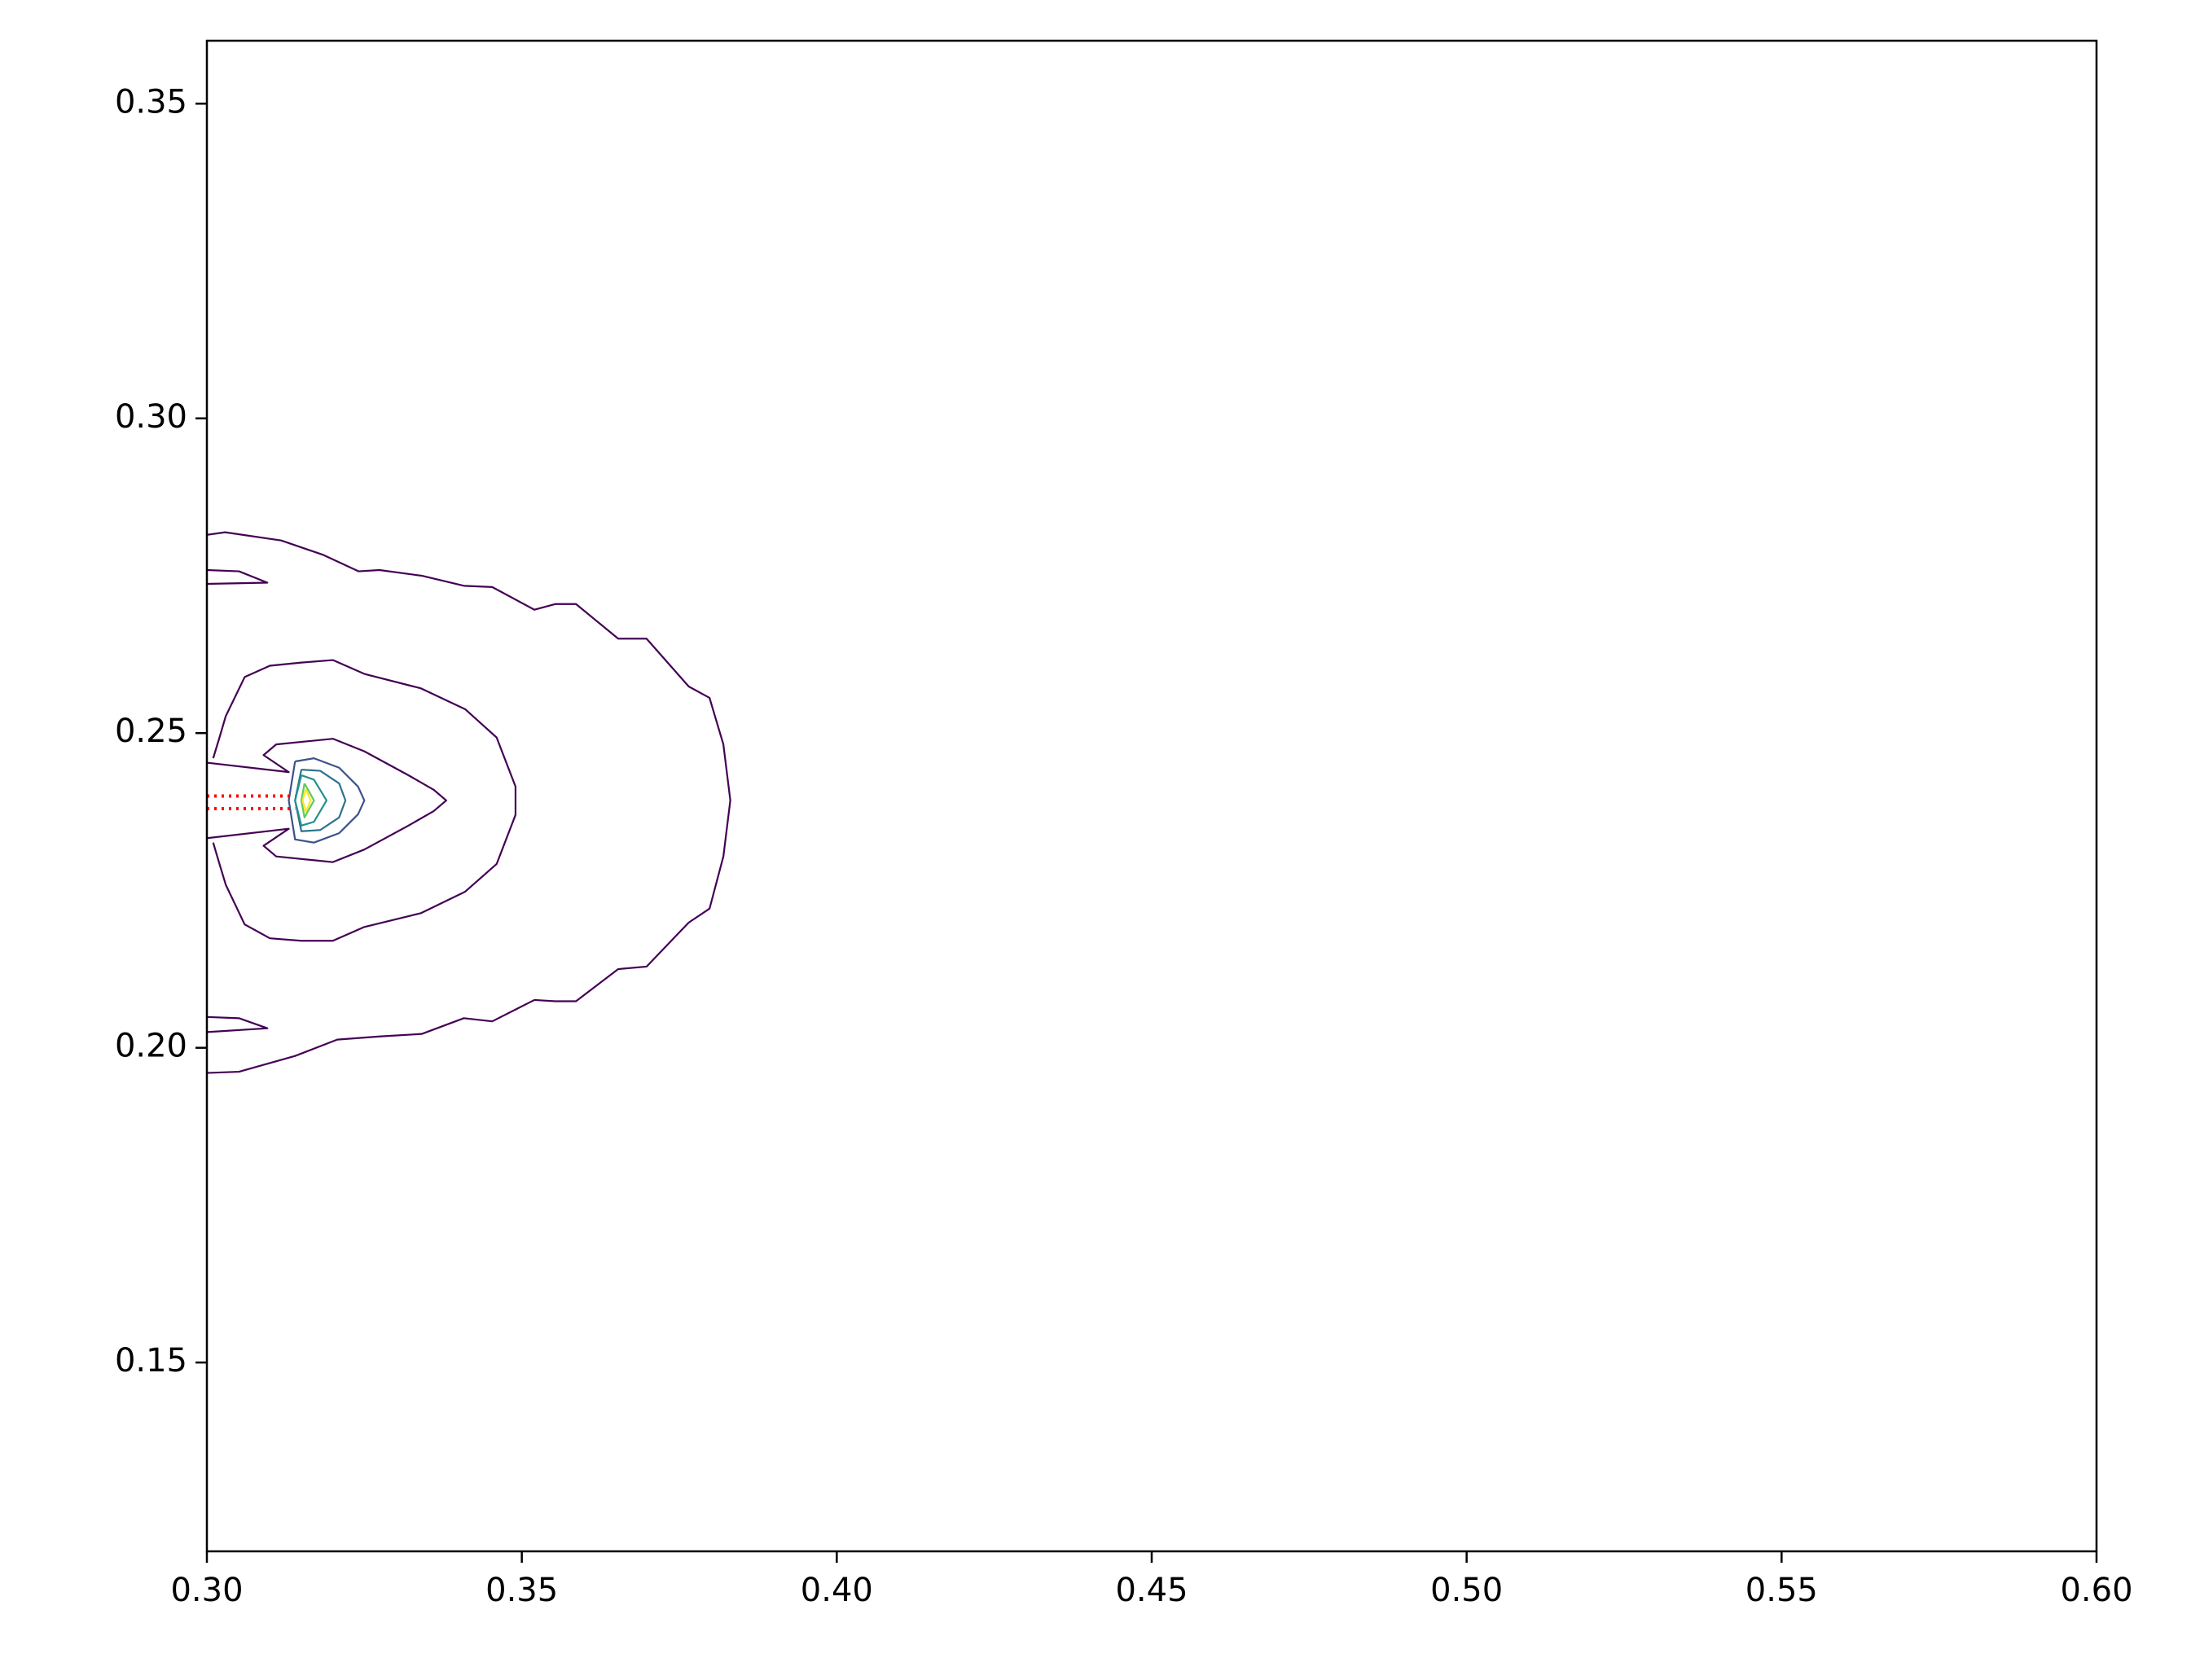  Describe the element at coordinates (151, 102) in the screenshot. I see `y-tick-label: 0.35` at that location.